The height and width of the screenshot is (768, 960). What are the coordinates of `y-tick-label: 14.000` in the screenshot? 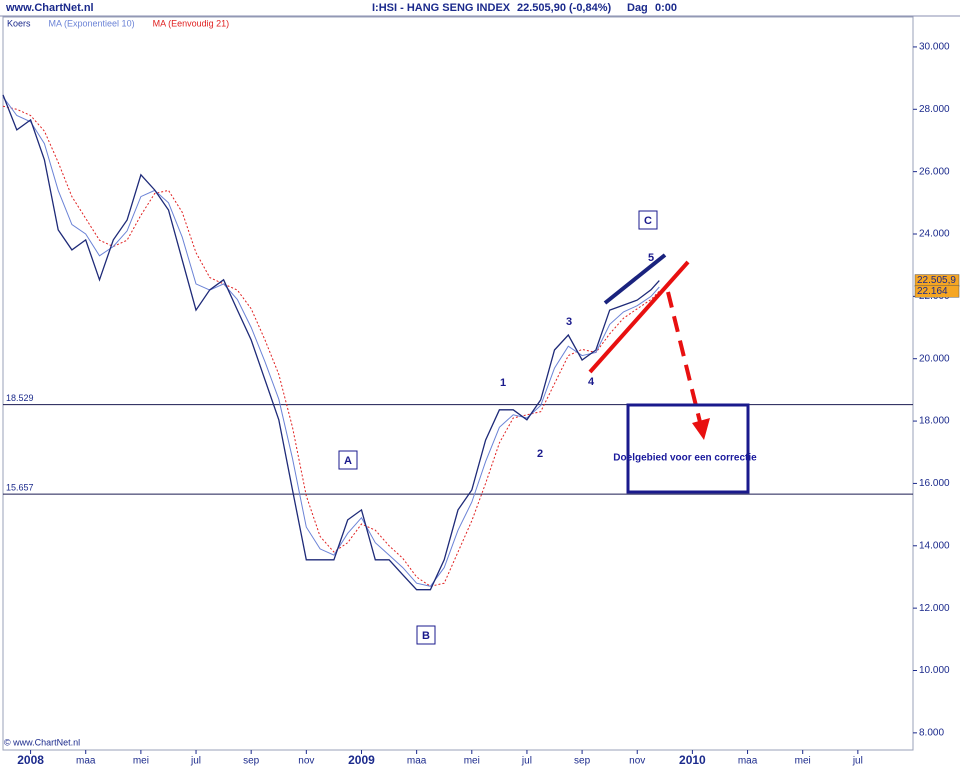 It's located at (934, 545).